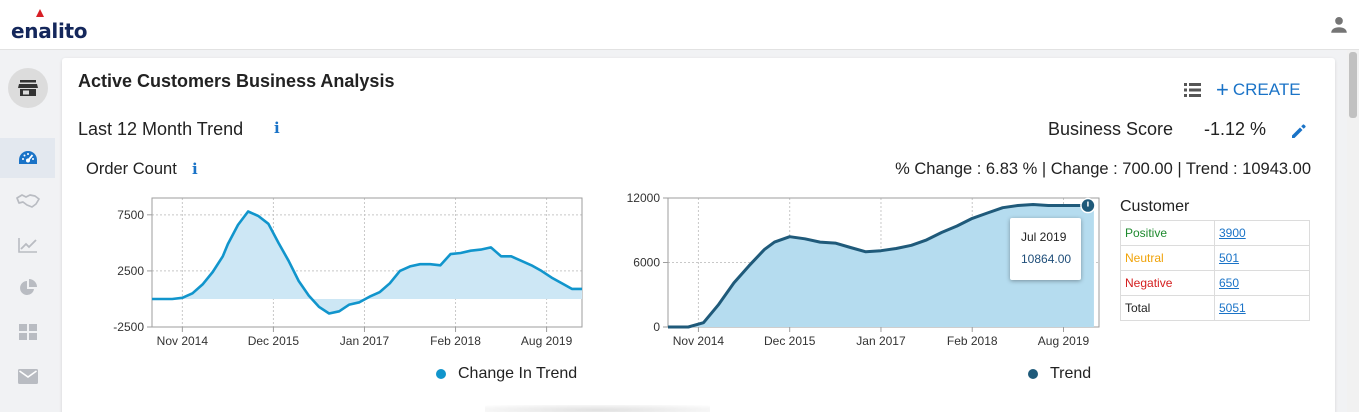  Describe the element at coordinates (644, 198) in the screenshot. I see `y-tick-label: 12000` at that location.